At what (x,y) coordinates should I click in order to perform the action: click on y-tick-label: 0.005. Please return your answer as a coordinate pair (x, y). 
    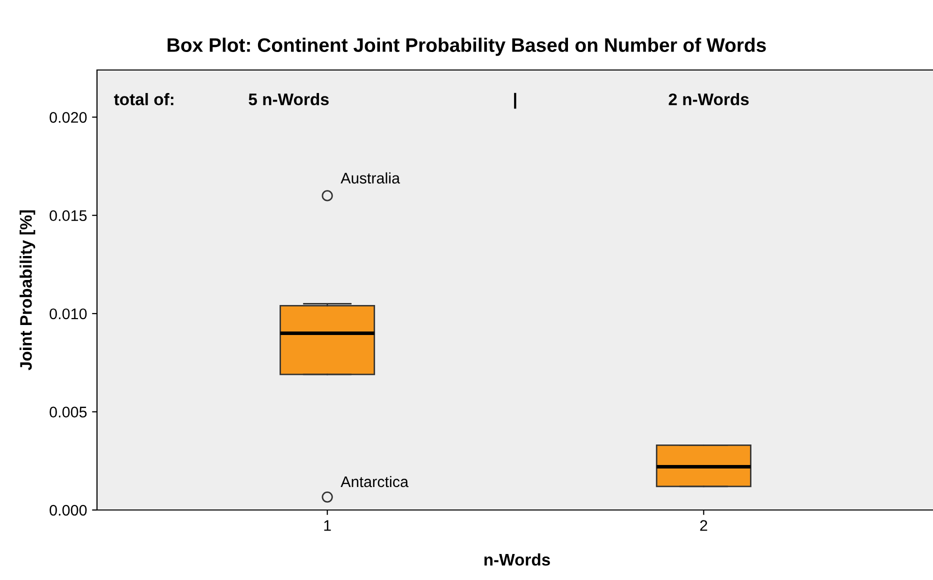
    Looking at the image, I should click on (68, 412).